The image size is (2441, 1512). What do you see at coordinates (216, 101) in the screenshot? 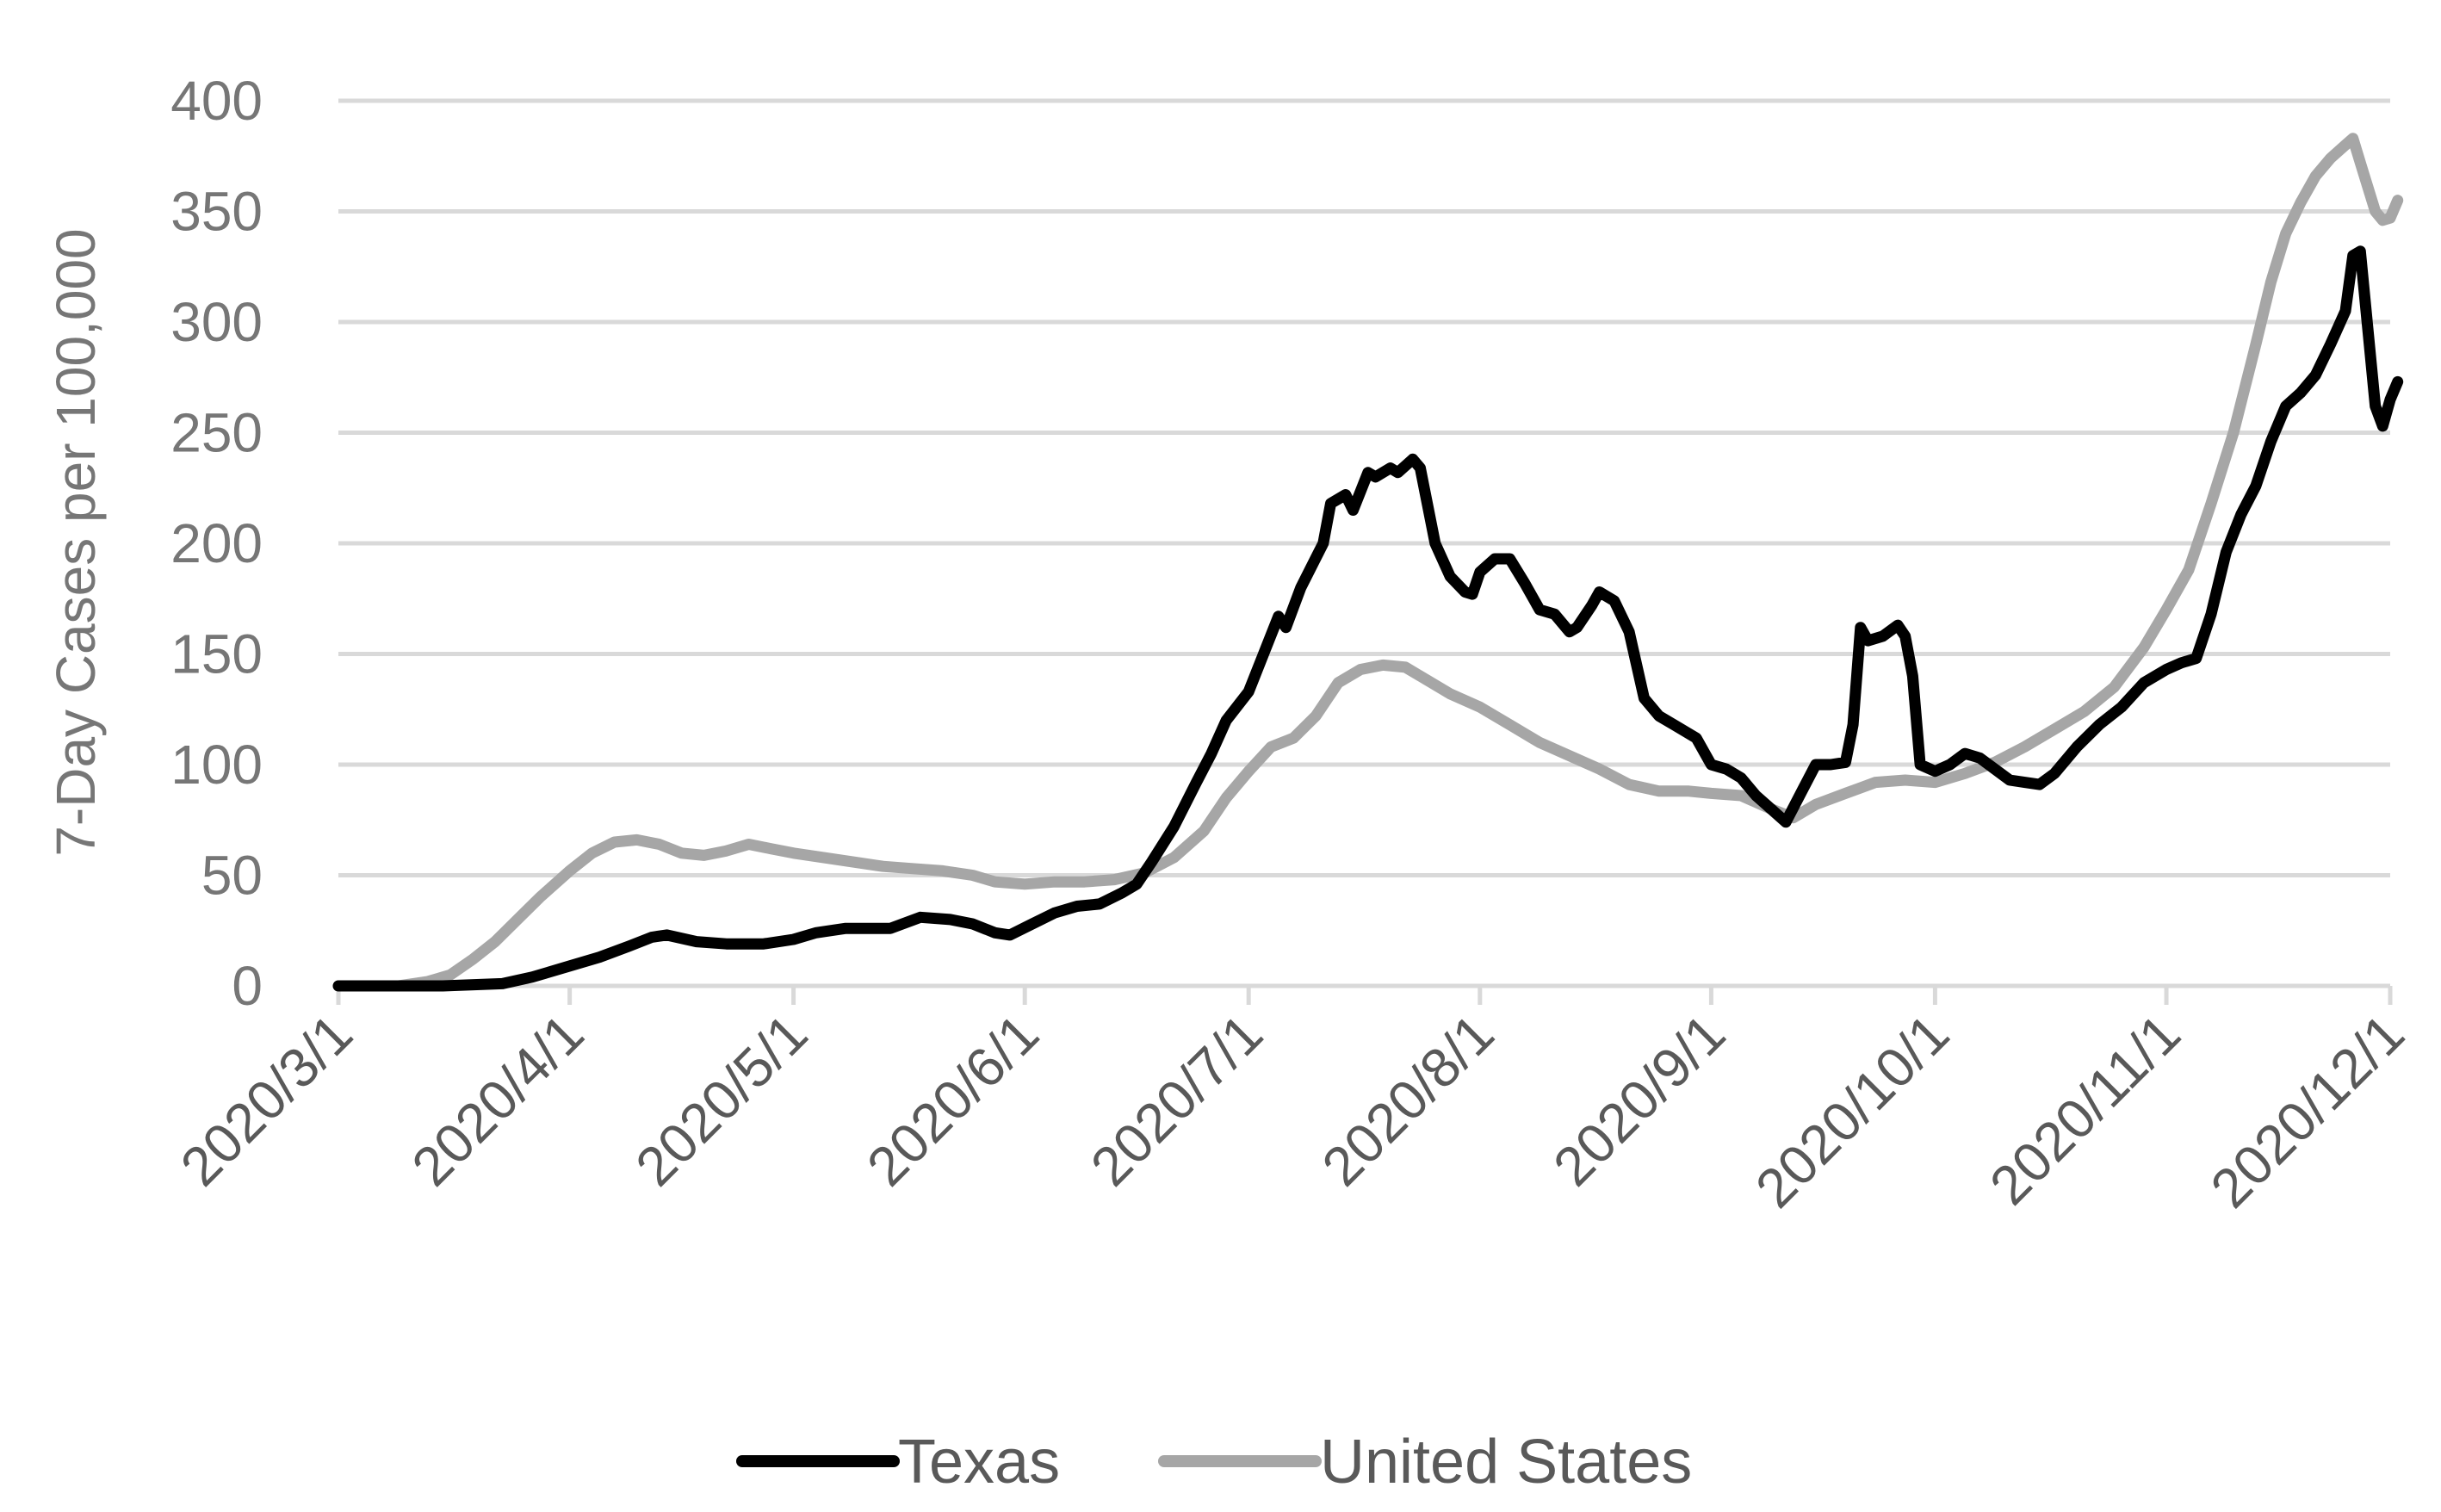
I see `y-tick-label: 400` at bounding box center [216, 101].